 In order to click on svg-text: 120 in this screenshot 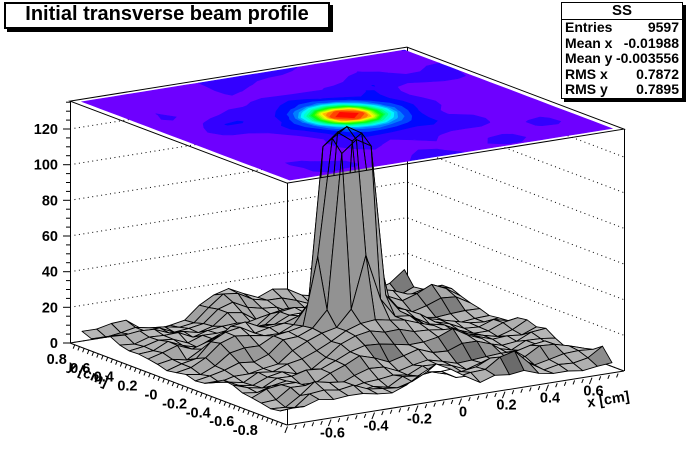, I will do `click(46, 130)`.